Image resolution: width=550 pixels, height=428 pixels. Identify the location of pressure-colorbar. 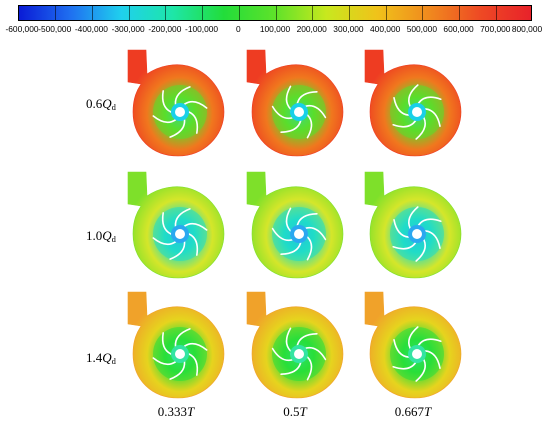
(275, 13).